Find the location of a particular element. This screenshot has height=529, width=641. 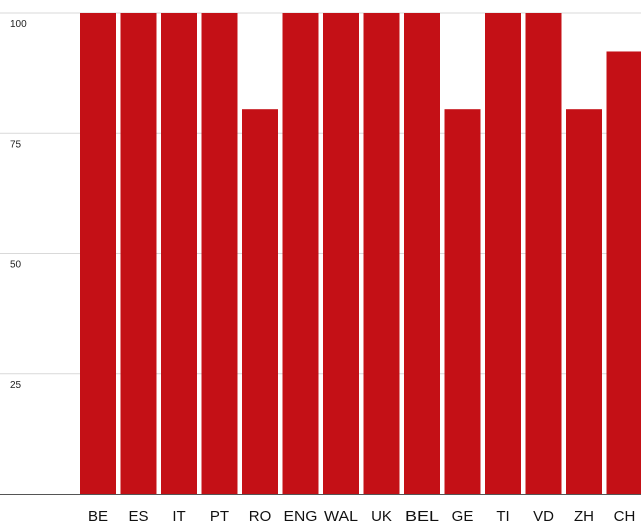

bar-zh is located at coordinates (584, 301).